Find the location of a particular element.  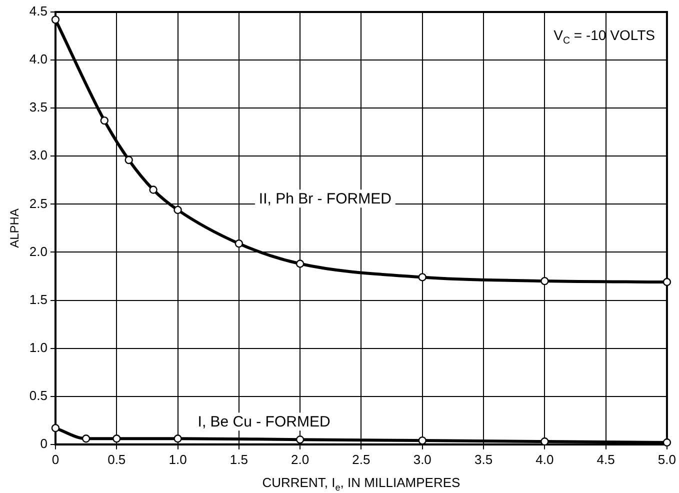

x-tick-label: 0.5 is located at coordinates (117, 459).